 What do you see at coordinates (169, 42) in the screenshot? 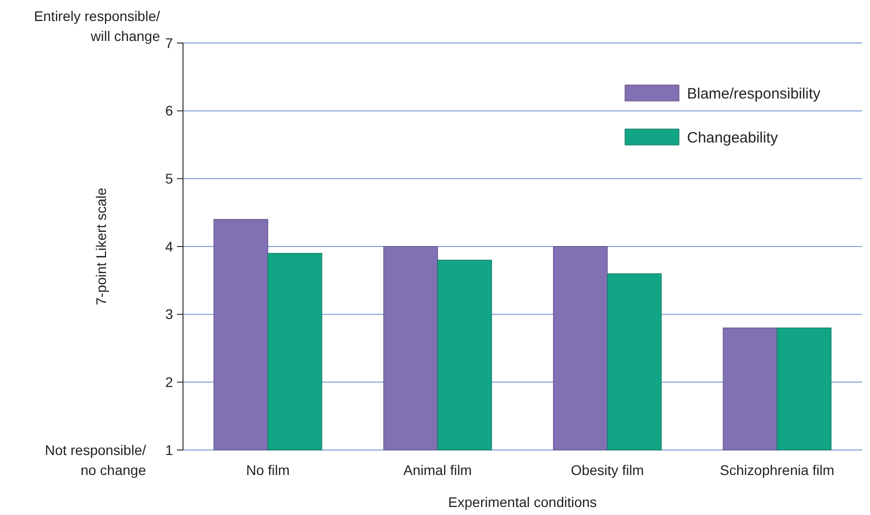
I see `y-tick-label: 7` at bounding box center [169, 42].